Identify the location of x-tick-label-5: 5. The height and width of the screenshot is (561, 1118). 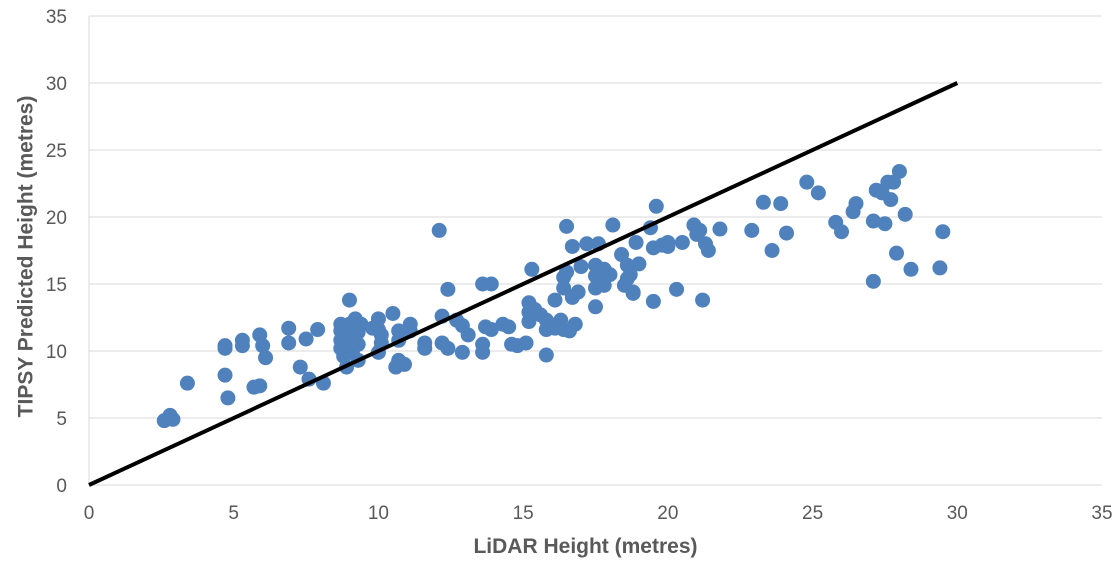
(233, 513).